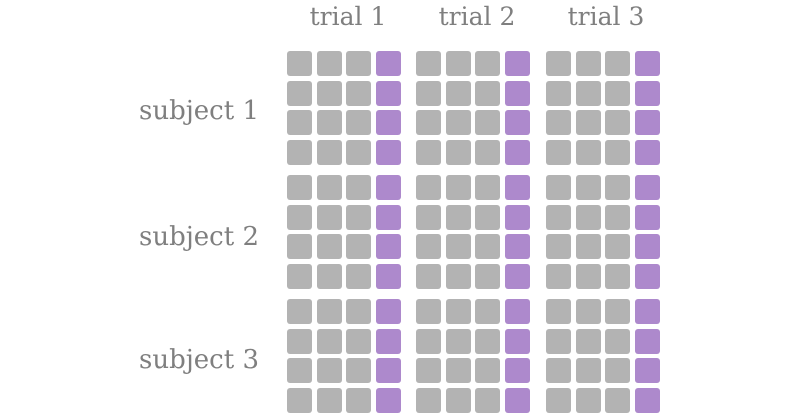 This screenshot has width=800, height=414. I want to click on column-label-trial-1: trial 1, so click(348, 16).